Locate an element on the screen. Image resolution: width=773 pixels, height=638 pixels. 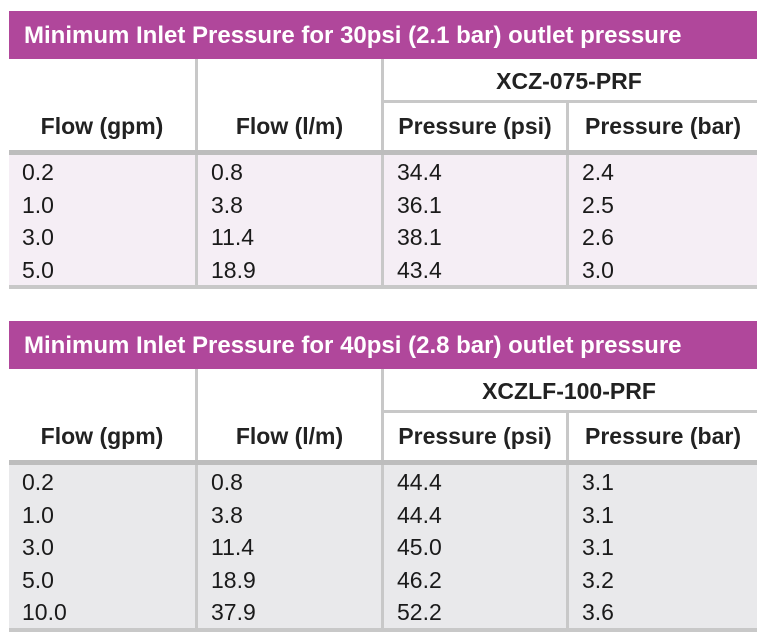
model-header: XCZLF-100-PRF is located at coordinates (569, 391).